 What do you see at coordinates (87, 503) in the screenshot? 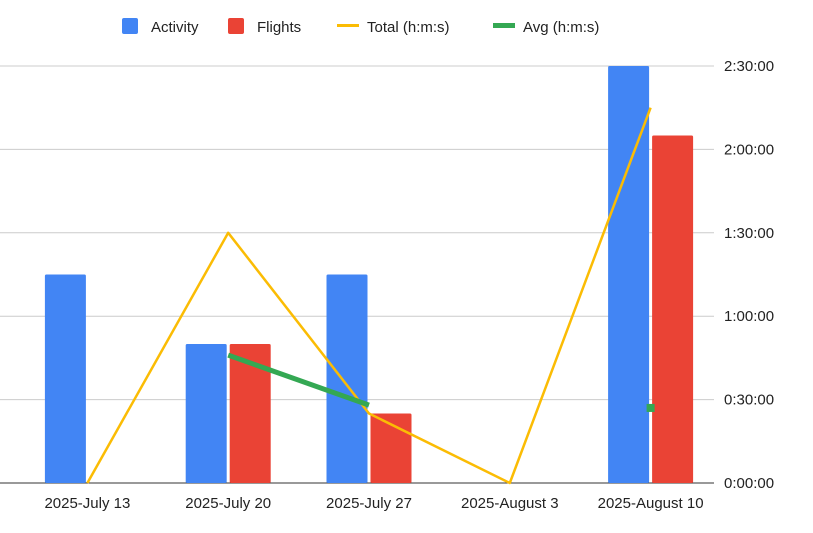
I see `x-tick-label: 2025-July 13` at bounding box center [87, 503].